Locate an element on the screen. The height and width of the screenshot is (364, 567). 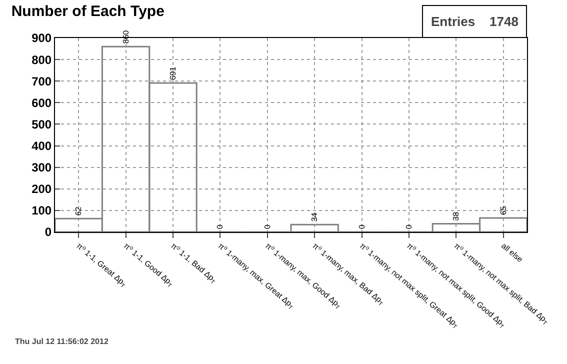
data-label: 62 is located at coordinates (79, 211).